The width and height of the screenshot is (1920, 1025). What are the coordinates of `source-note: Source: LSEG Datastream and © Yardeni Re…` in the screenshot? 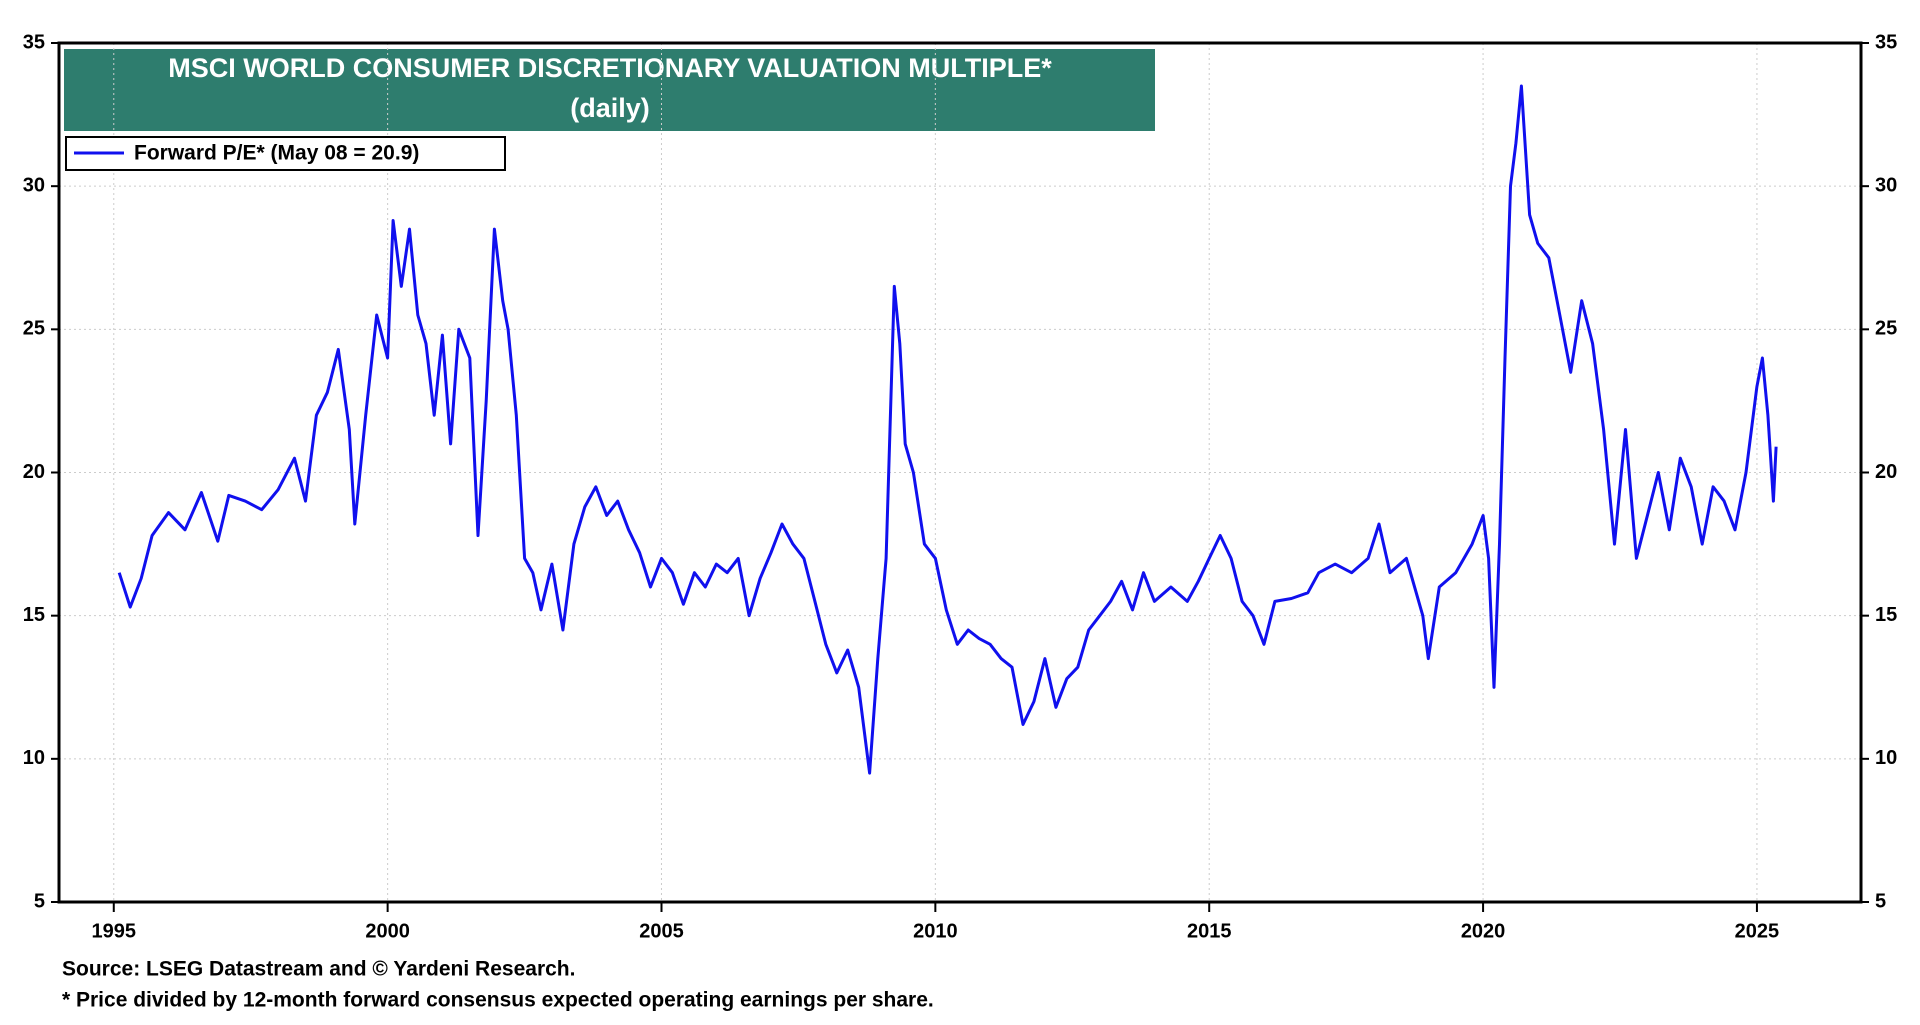 It's located at (318, 969).